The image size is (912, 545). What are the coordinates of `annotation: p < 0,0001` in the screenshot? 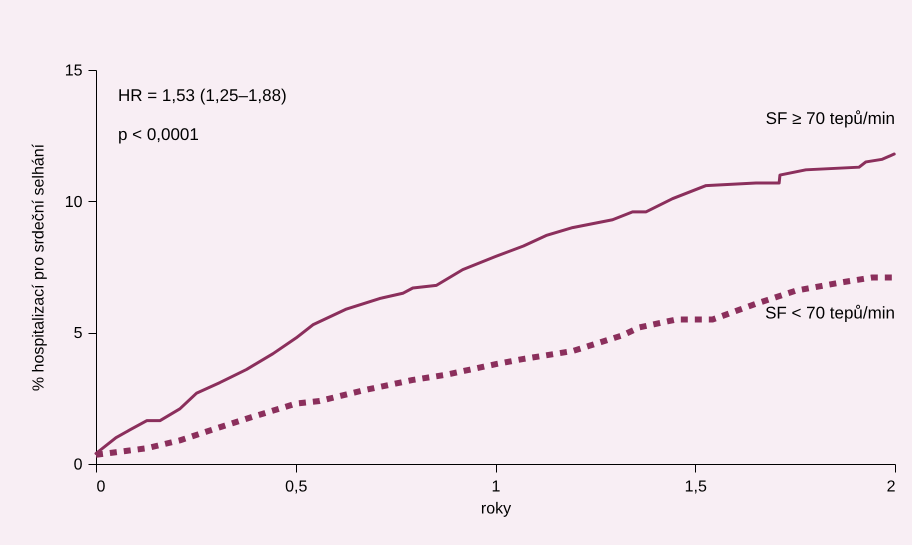 It's located at (158, 134).